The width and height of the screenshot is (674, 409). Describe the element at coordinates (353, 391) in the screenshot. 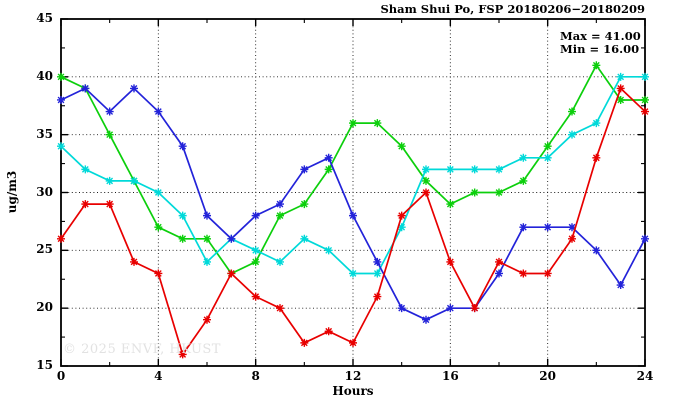

I see `x-axis-label: Hours` at that location.